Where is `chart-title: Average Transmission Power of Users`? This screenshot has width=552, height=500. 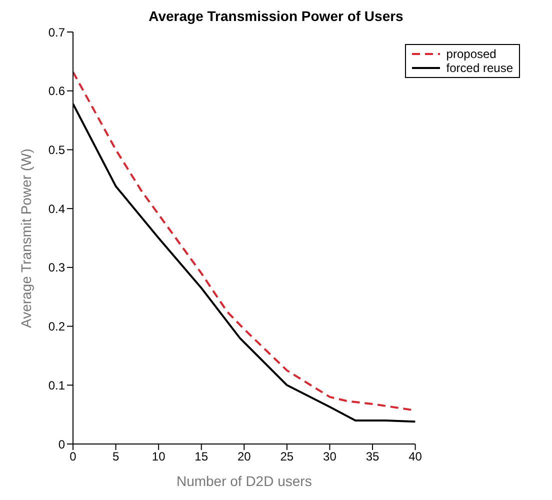
chart-title: Average Transmission Power of Users is located at coordinates (276, 16).